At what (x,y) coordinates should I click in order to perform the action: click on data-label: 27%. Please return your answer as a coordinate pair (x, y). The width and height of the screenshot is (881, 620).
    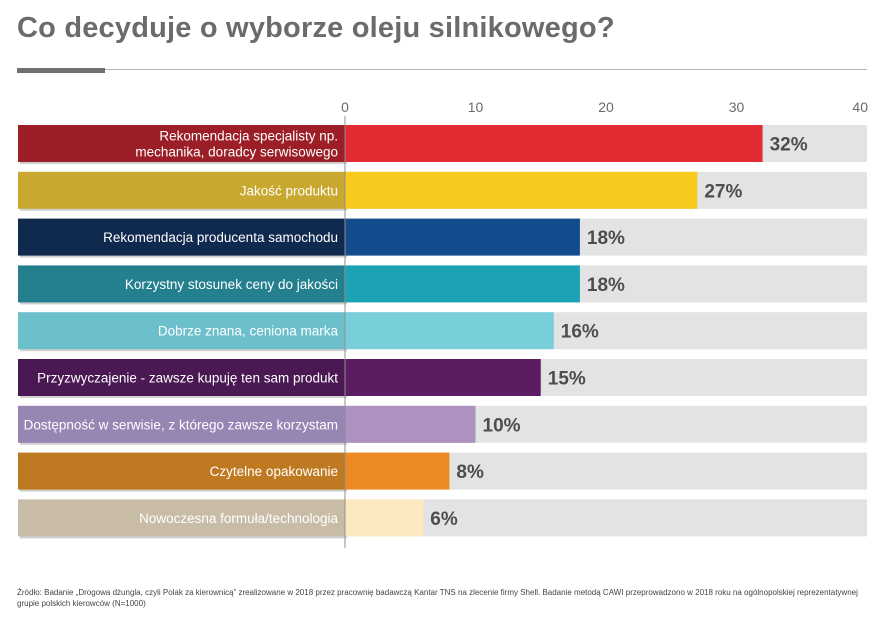
    Looking at the image, I should click on (723, 191).